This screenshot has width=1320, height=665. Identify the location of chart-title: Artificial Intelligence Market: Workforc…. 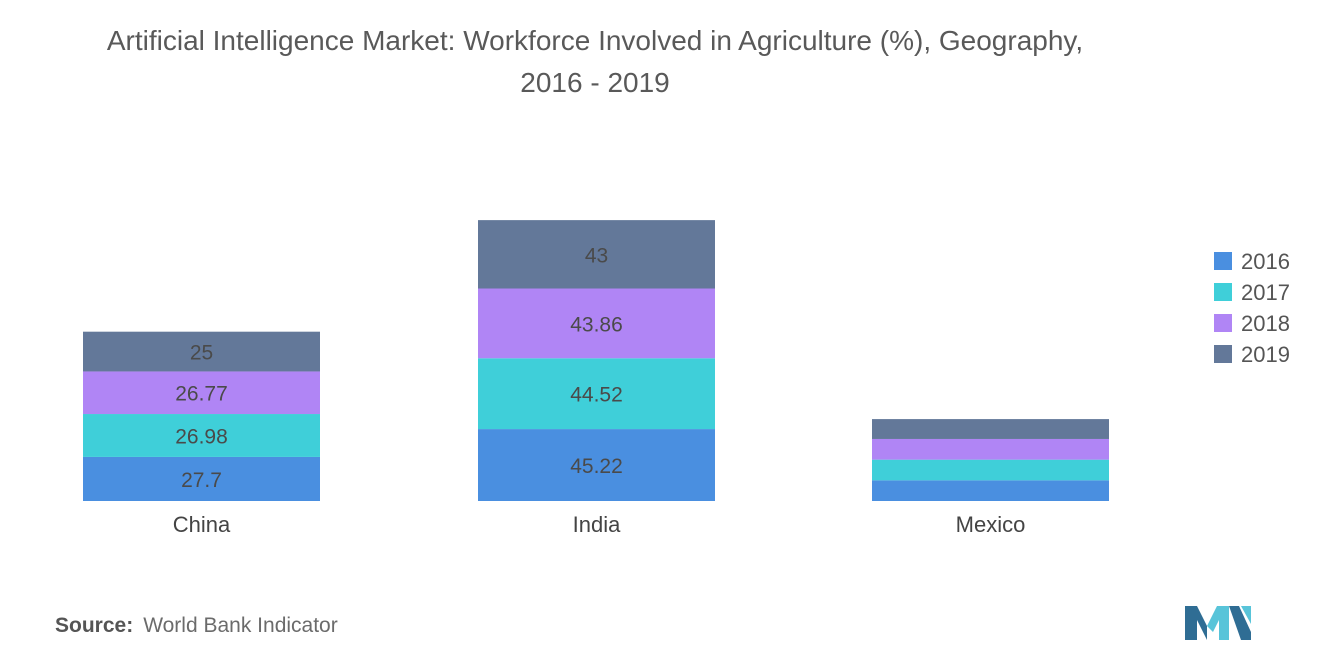
(595, 62).